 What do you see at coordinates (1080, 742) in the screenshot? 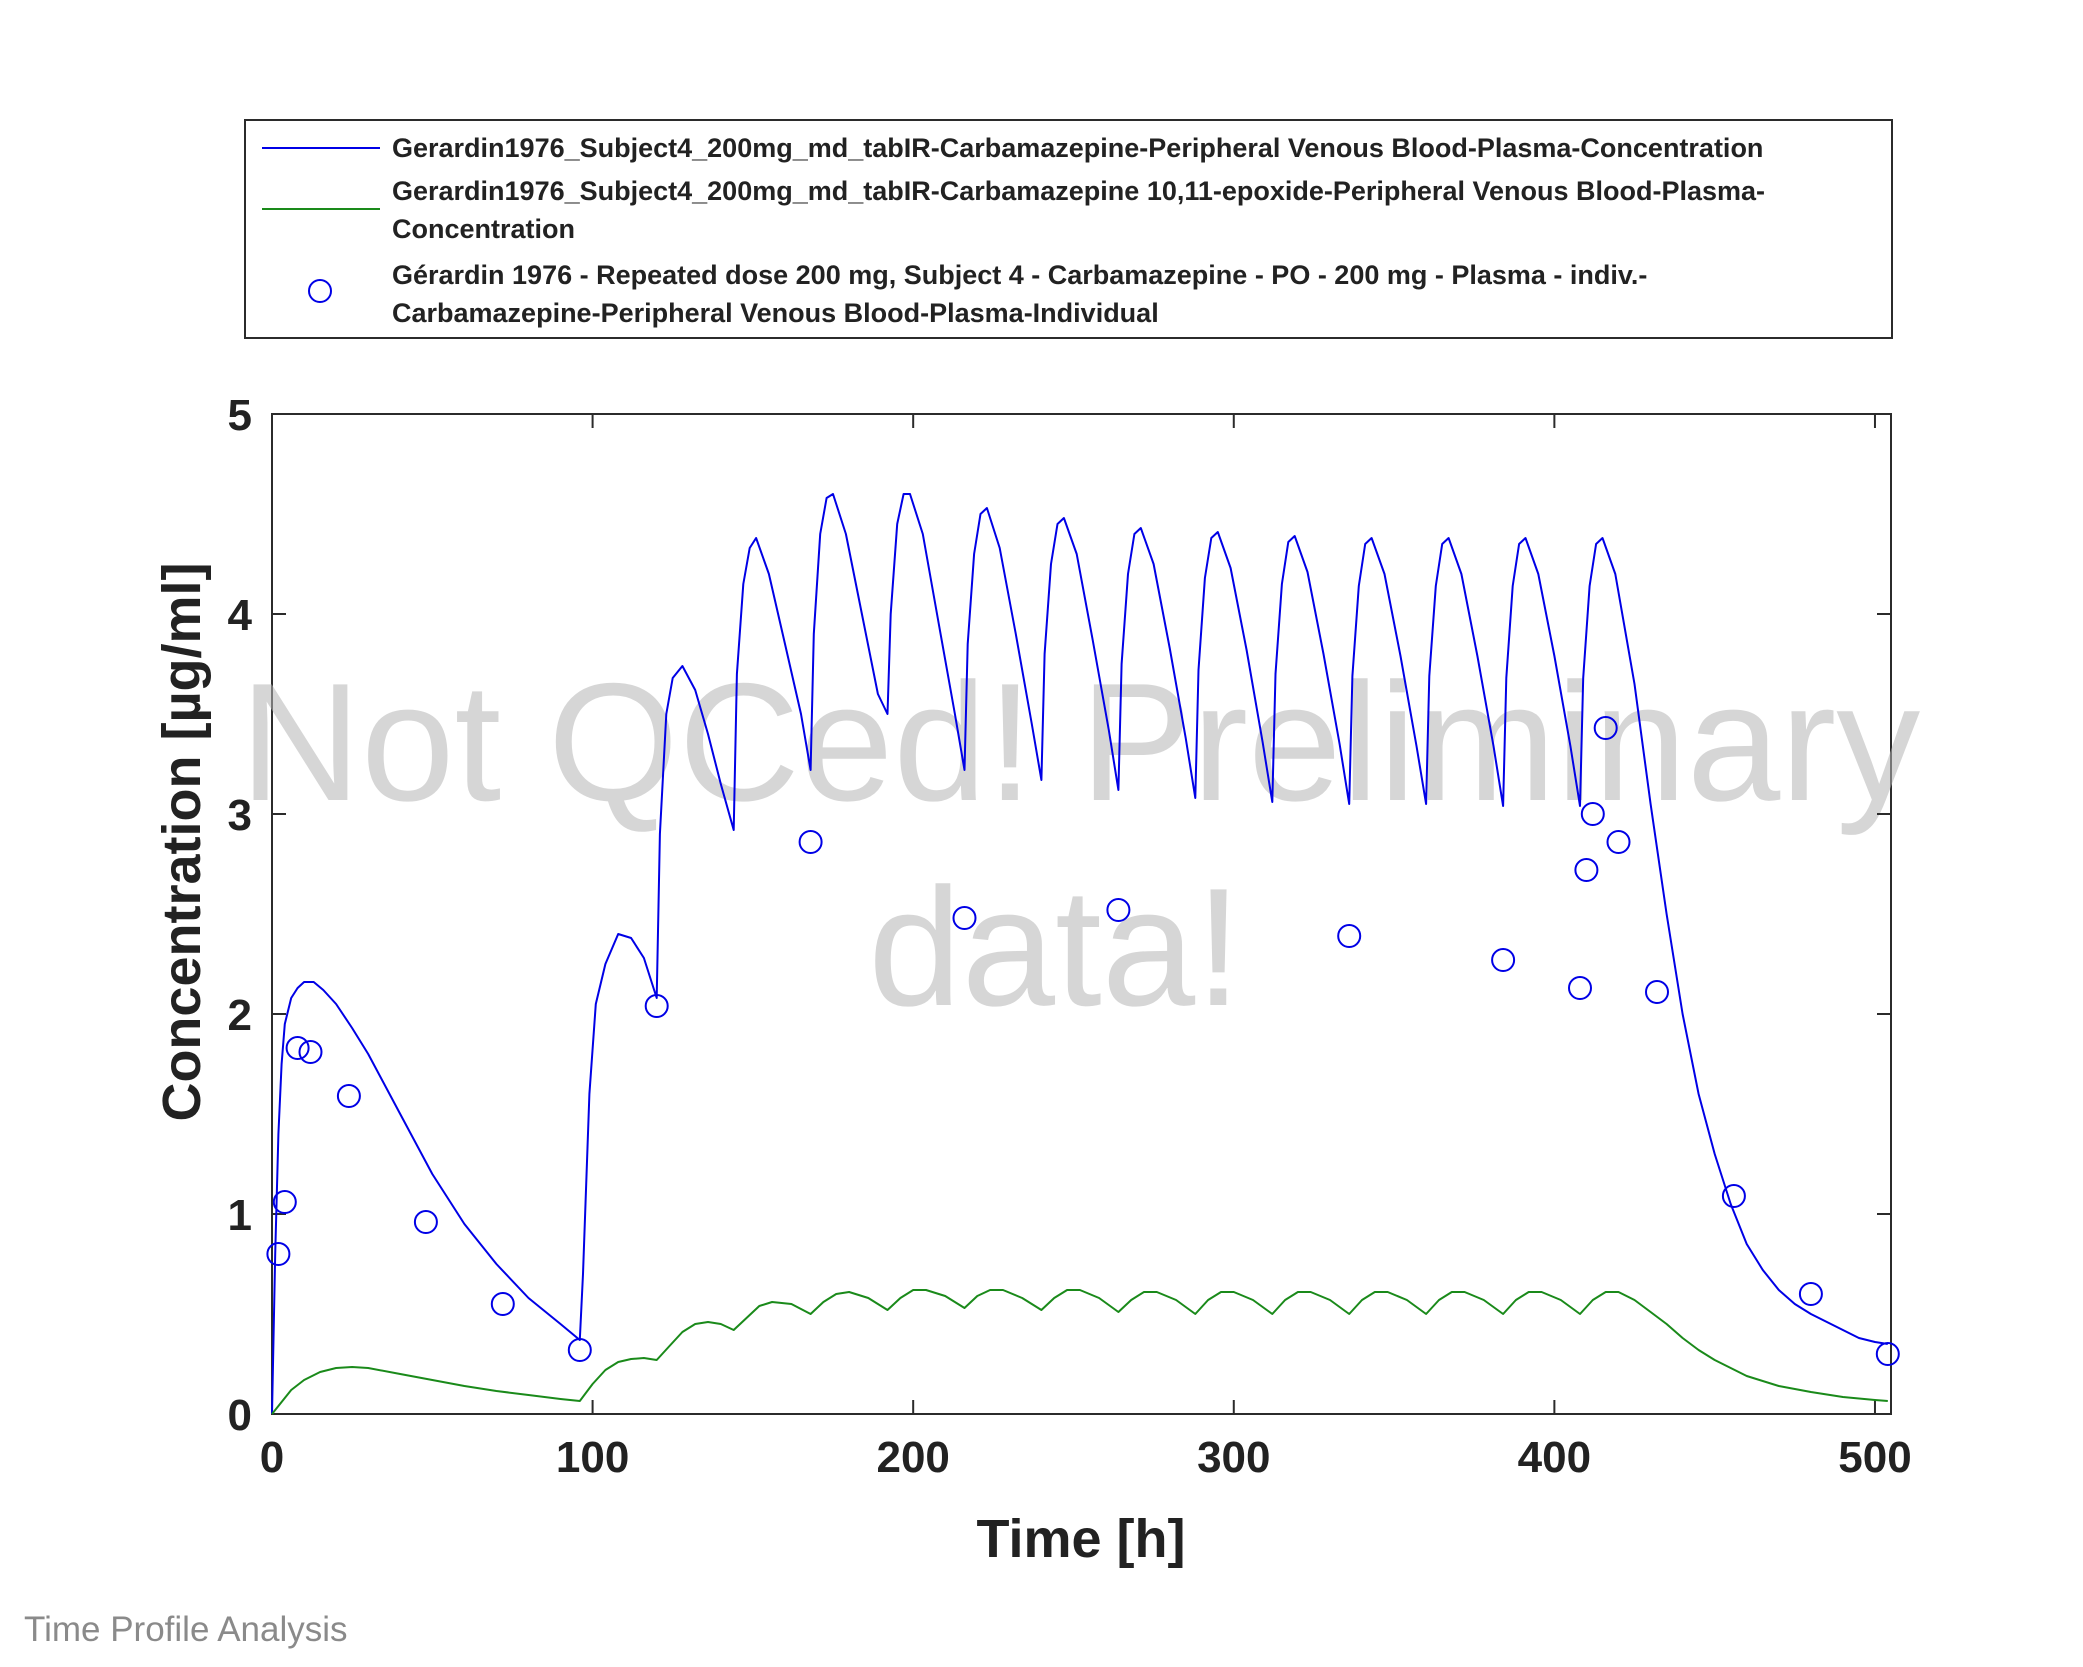
I see `watermark-line1: Not QCed! Preliminary` at bounding box center [1080, 742].